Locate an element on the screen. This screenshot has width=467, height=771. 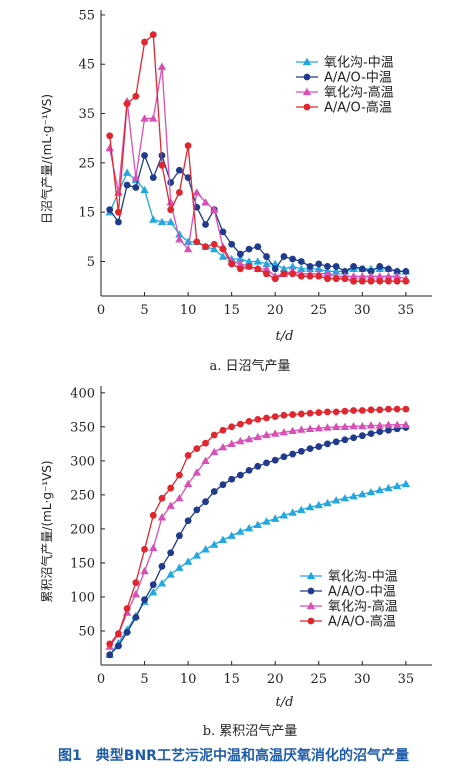
x-tick-label: 10 is located at coordinates (188, 310).